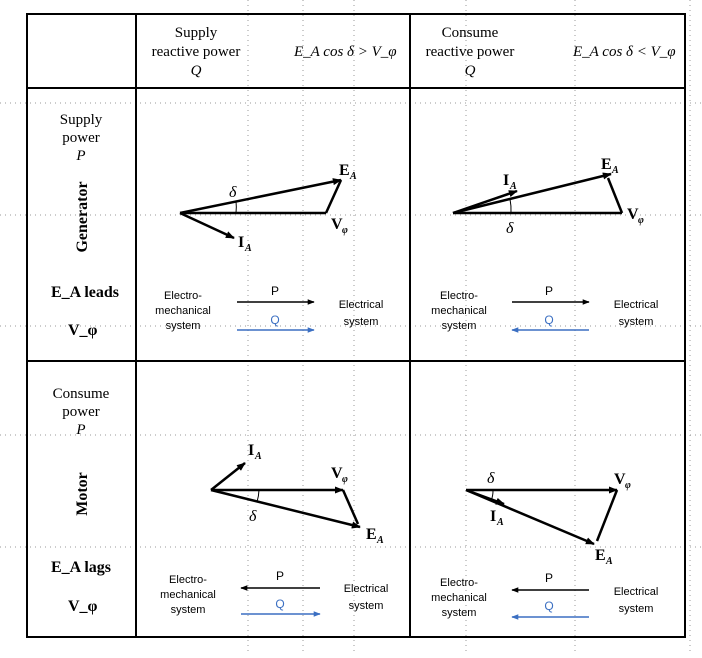 This screenshot has width=702, height=658. I want to click on phasor-gen-supply: δ E A V φ I A, so click(268, 208).